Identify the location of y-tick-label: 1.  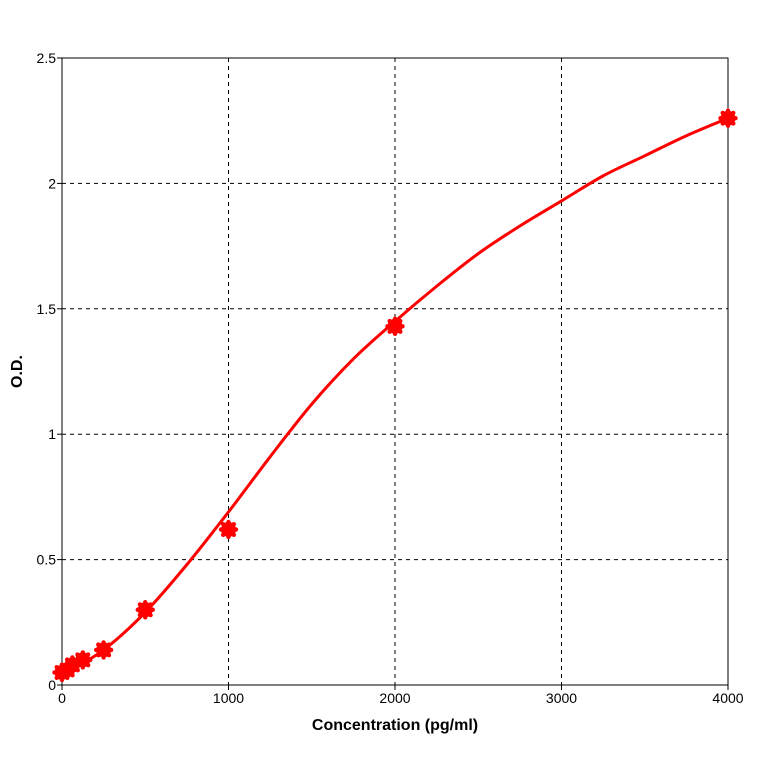
(52, 434).